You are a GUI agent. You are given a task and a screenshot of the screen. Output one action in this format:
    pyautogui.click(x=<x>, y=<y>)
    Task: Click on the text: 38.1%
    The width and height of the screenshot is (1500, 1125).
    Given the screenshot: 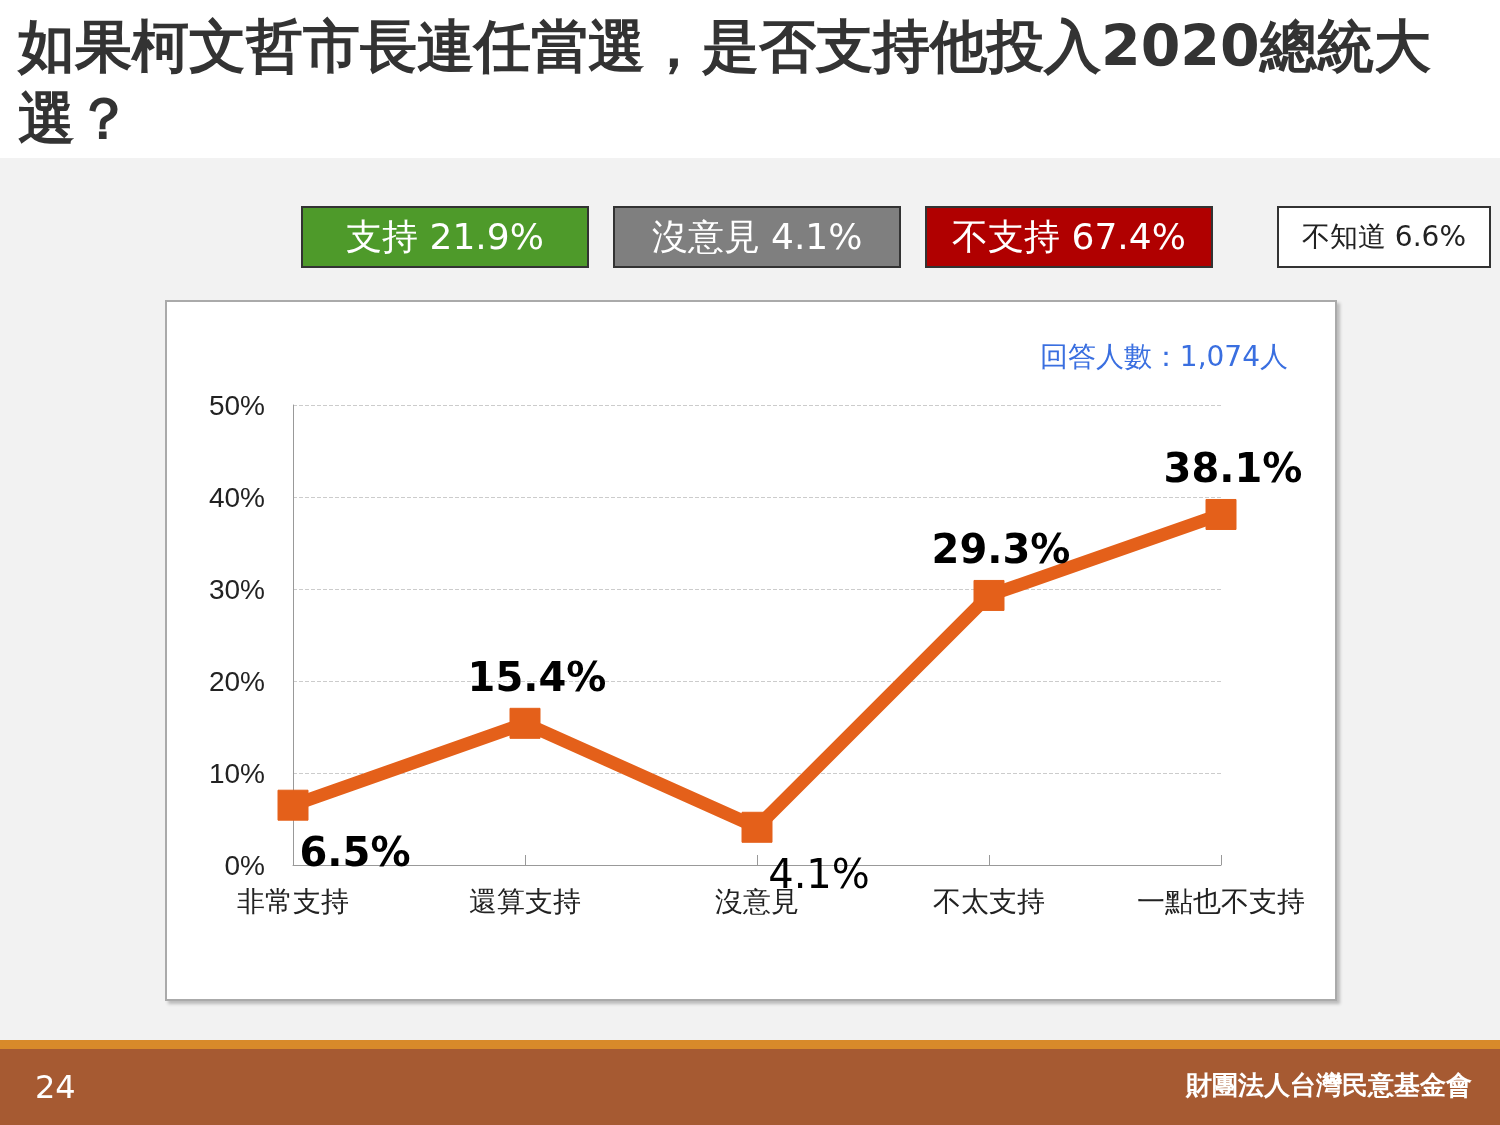 What is the action you would take?
    pyautogui.click(x=1233, y=467)
    